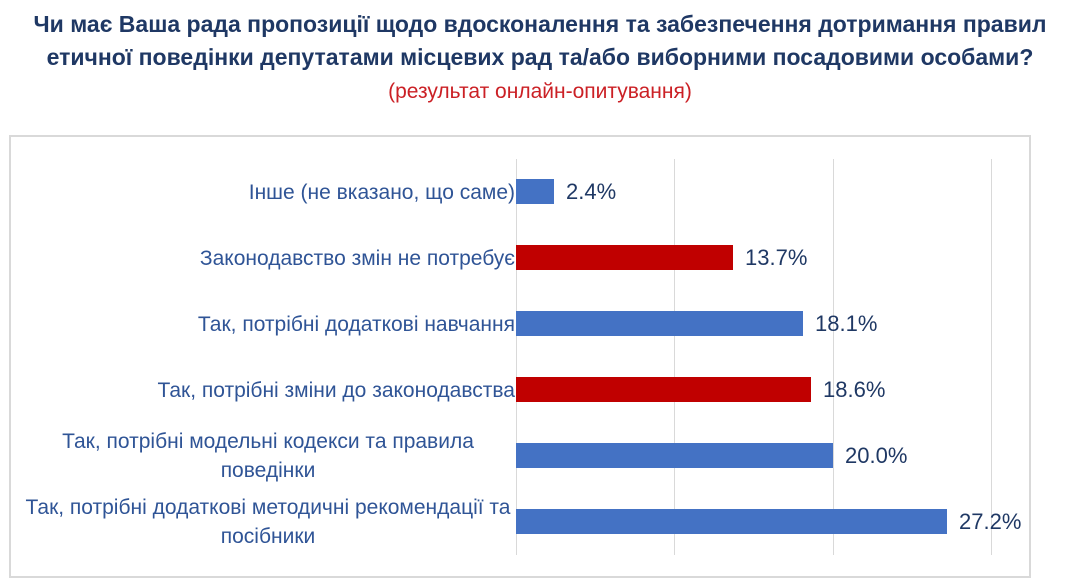  I want to click on category-label: Законодавство змін не потребує, so click(357, 258).